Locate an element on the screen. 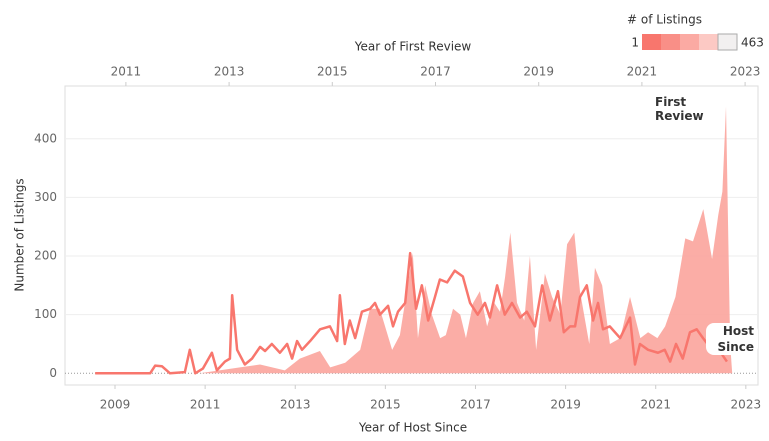 The image size is (769, 441). x-tick-label: 2023 is located at coordinates (746, 405).